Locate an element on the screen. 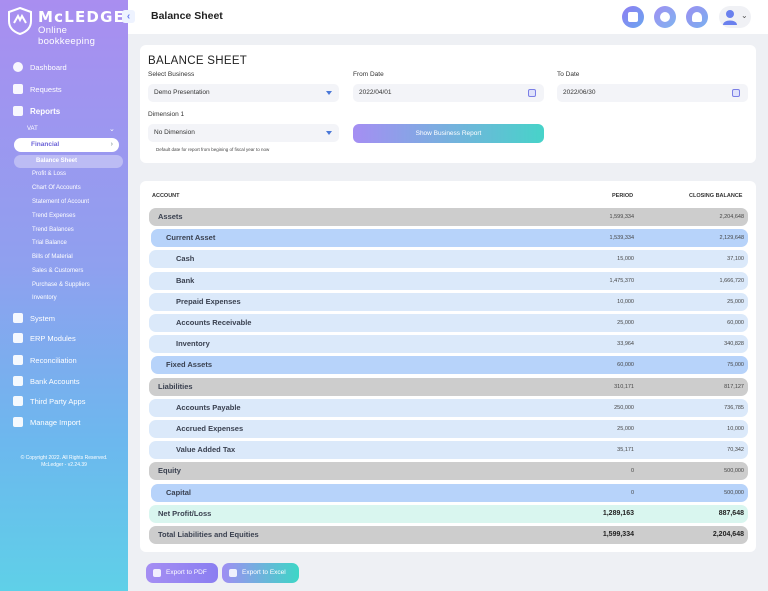 The image size is (768, 591). sidebar-trend-balances: Trend Balances is located at coordinates (53, 230).